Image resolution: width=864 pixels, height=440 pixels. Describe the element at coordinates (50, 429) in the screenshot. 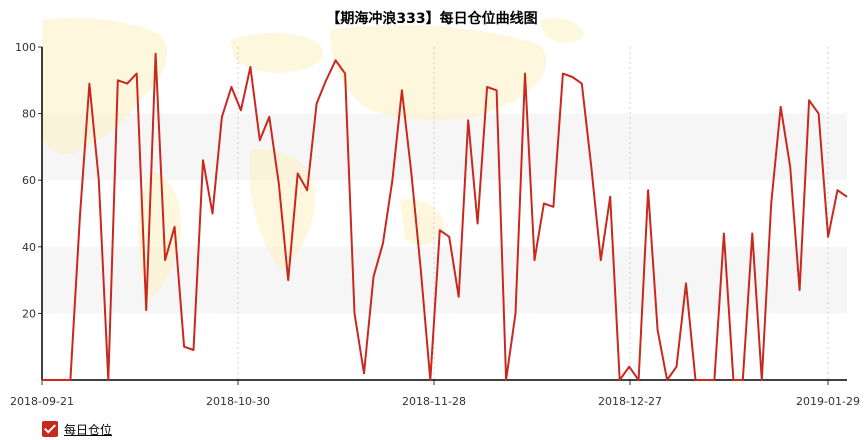

I see `legend-checkbox-icon` at that location.